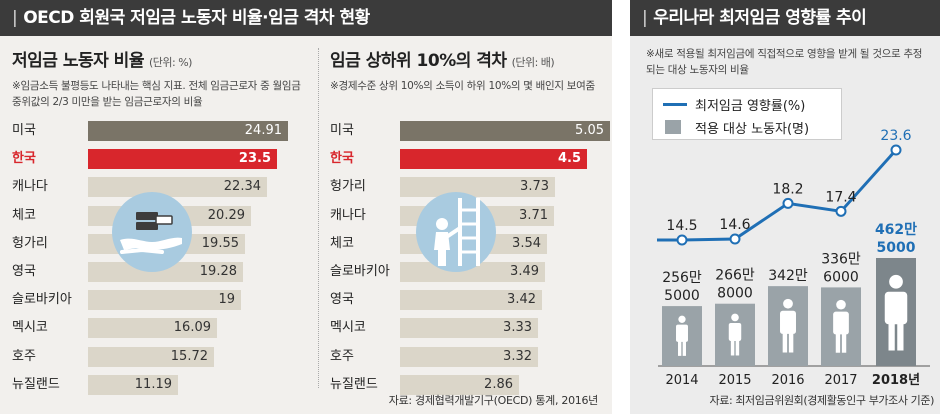 The width and height of the screenshot is (940, 414). I want to click on bar-row: 미국 5.05, so click(500, 132).